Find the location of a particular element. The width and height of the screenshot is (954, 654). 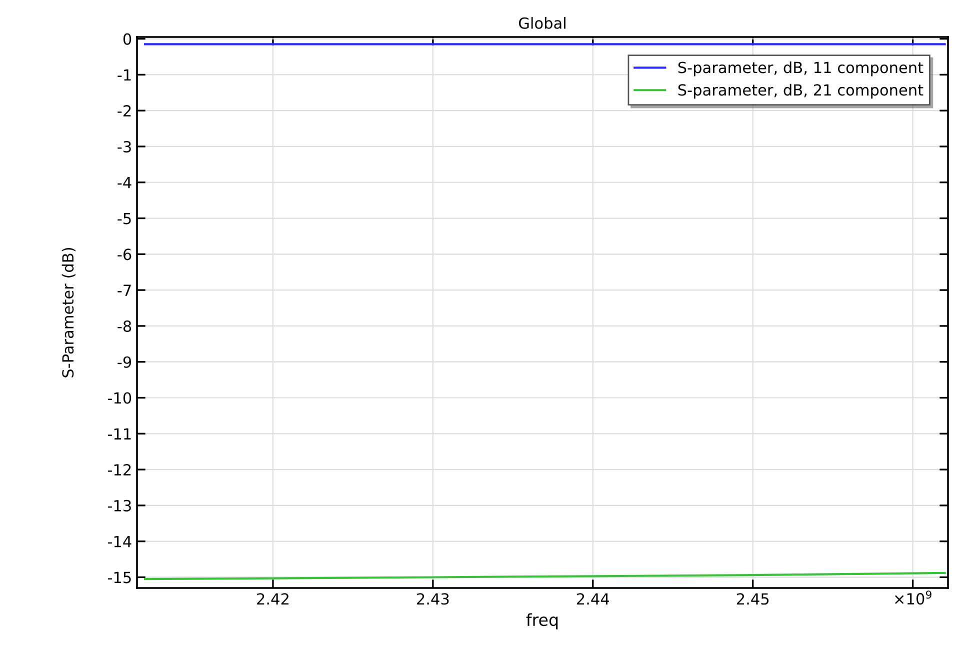

y-tick-label: -4 is located at coordinates (125, 182).